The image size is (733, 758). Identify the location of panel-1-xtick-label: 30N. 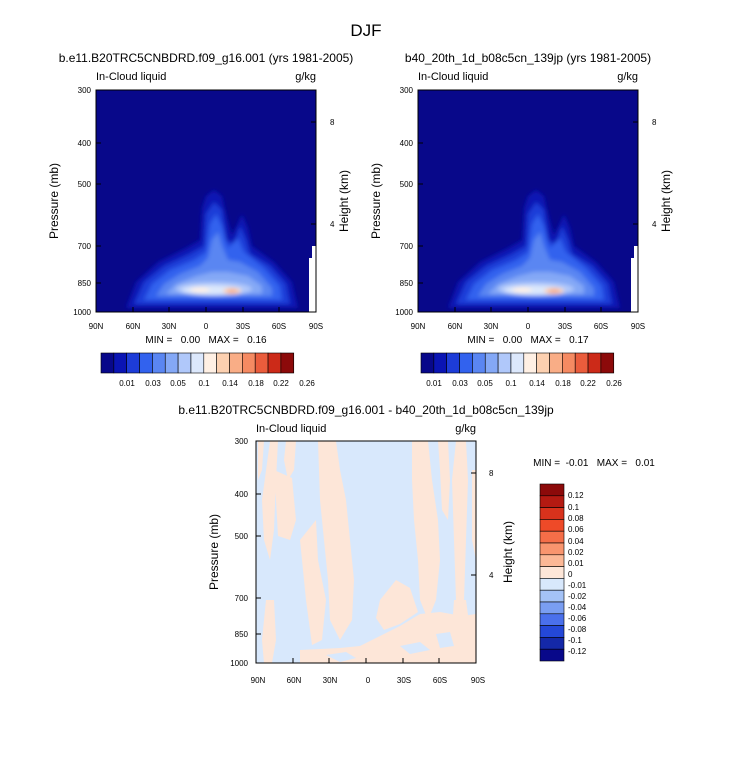
(169, 326).